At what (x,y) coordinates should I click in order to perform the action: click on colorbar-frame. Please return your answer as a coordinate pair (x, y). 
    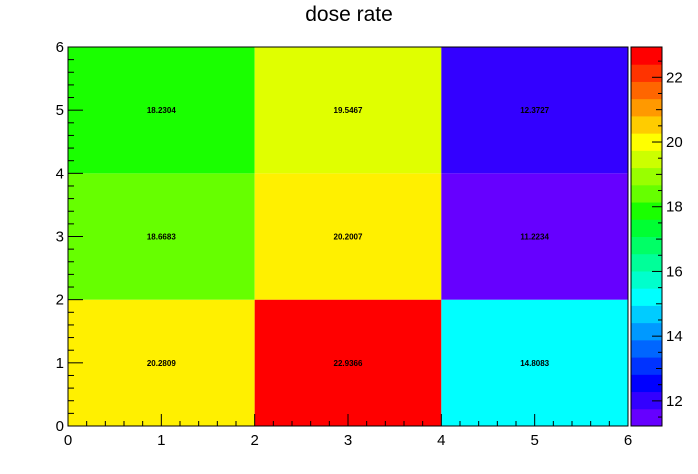
    Looking at the image, I should click on (646, 236).